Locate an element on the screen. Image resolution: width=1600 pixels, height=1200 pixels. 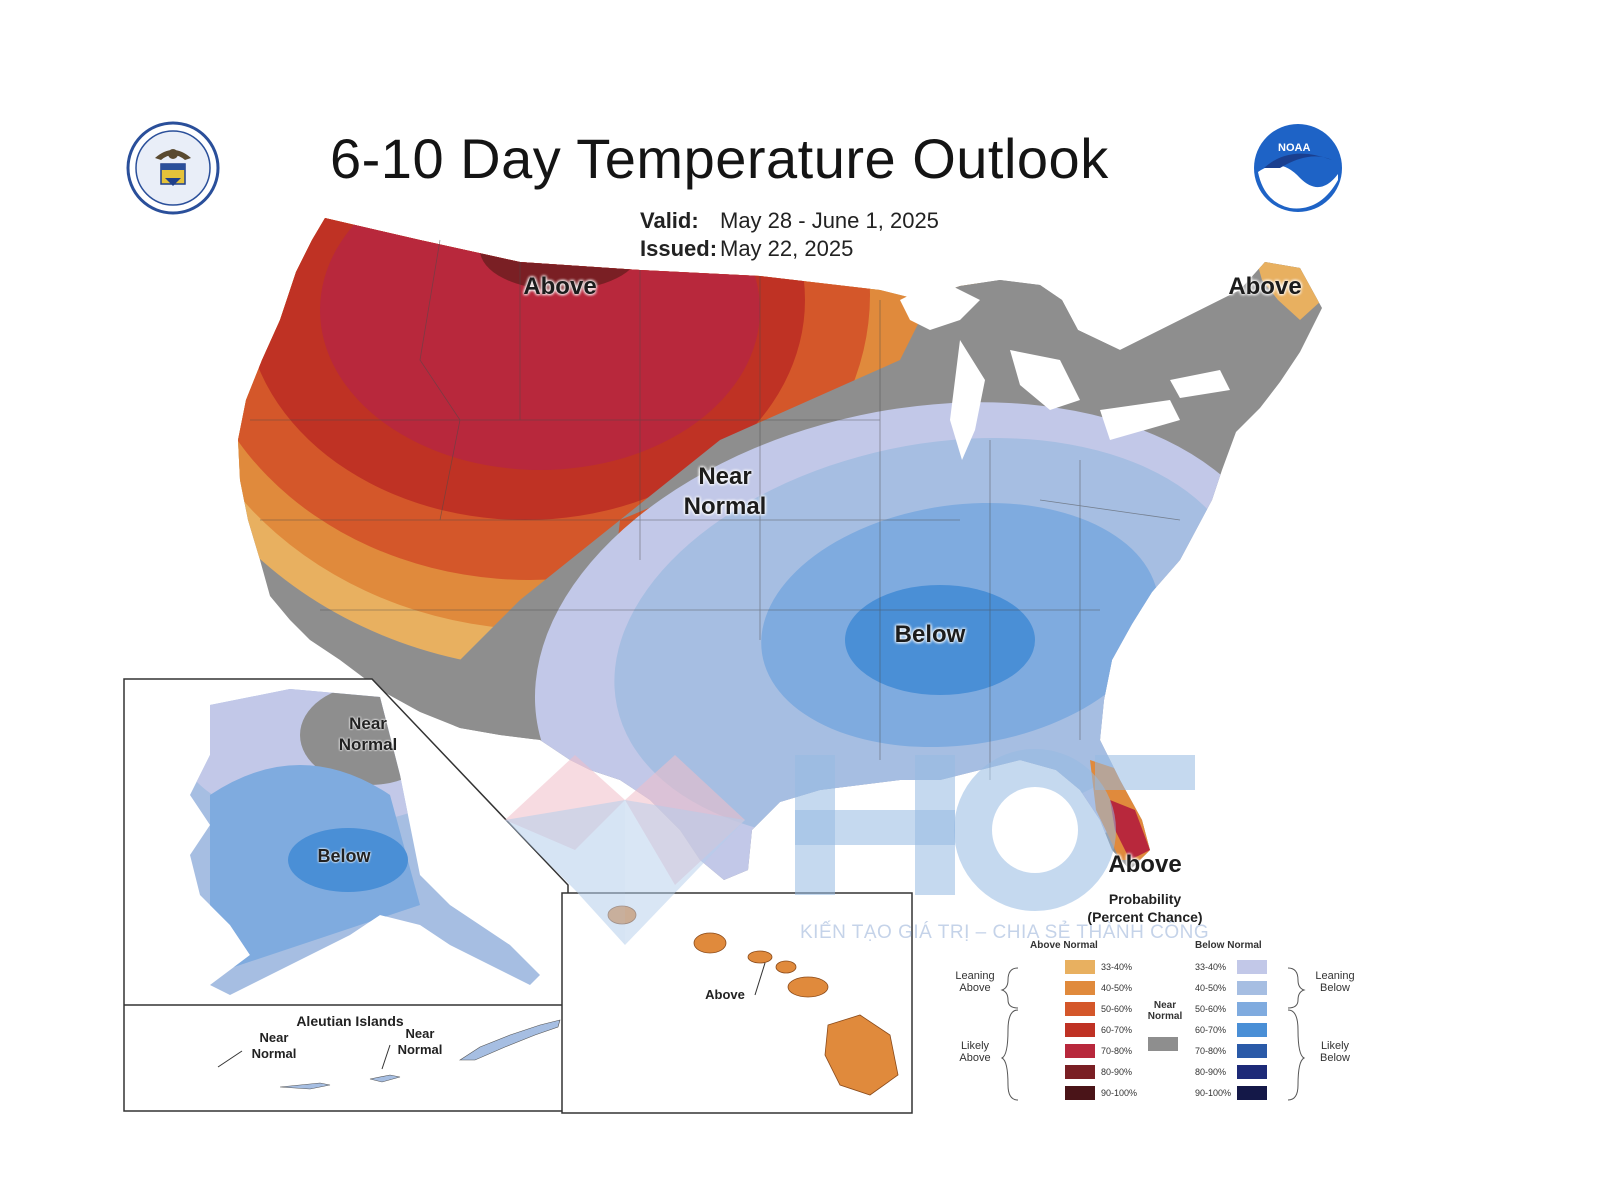
legend-below-row: 80-90% is located at coordinates (1250, 1073).